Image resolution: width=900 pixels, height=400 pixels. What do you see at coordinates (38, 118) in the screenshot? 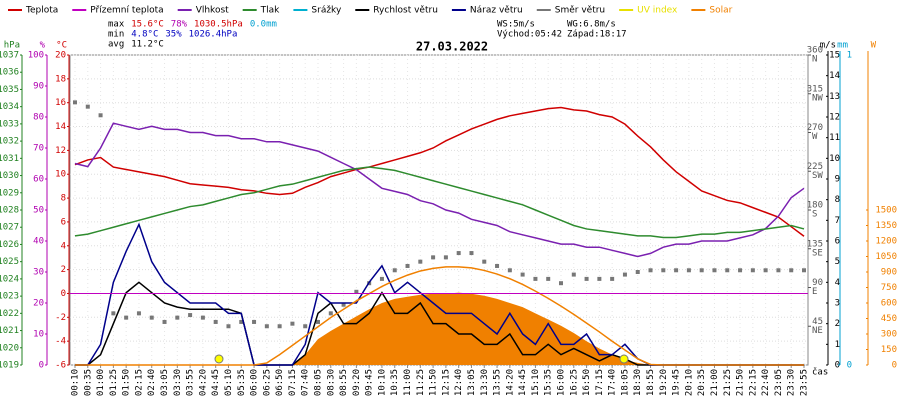
I see `y-tick-label: 80` at bounding box center [38, 118].